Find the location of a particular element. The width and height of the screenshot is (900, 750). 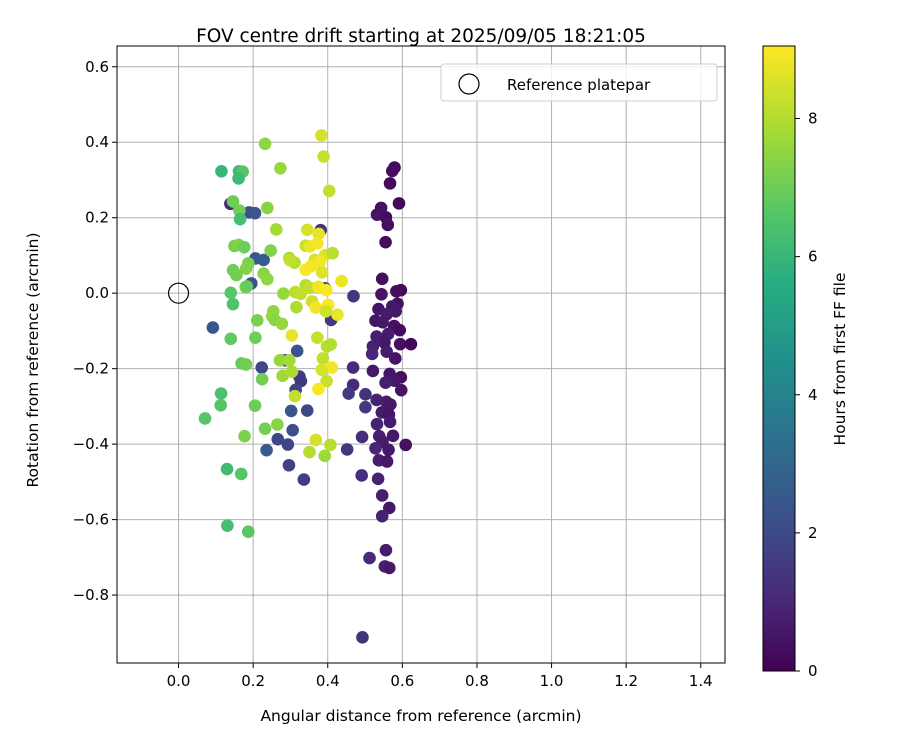

y-tick-label: 0.6 is located at coordinates (97, 67).